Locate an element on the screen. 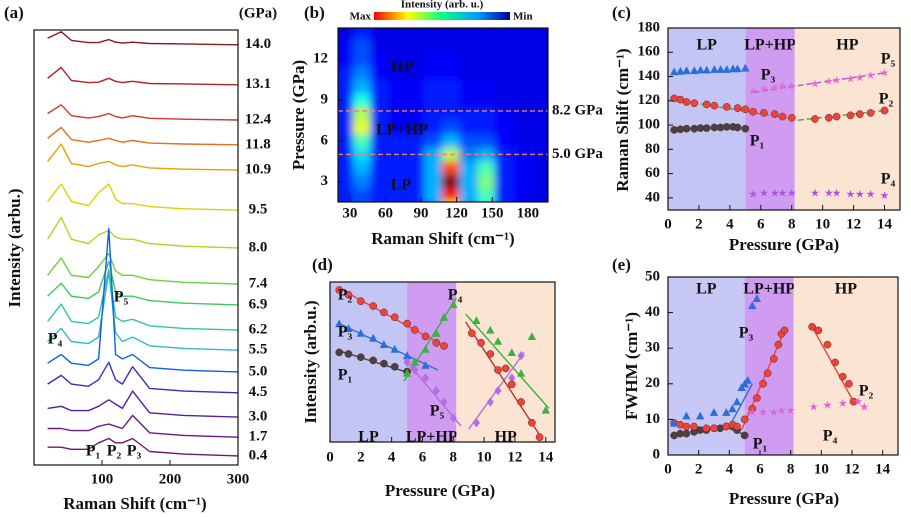  region-label: HP is located at coordinates (506, 437).